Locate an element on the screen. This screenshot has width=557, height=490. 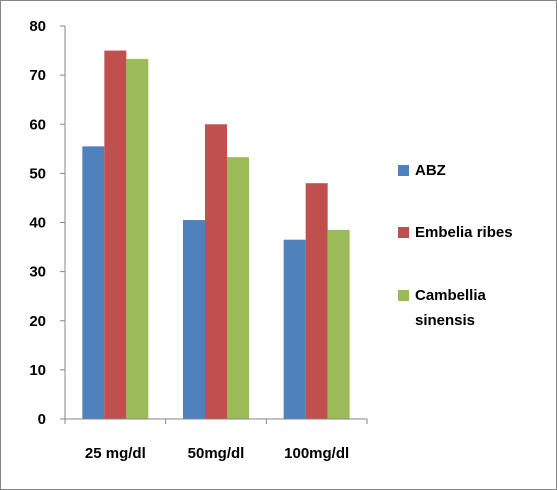
y-tick-label: 50 is located at coordinates (37, 173).